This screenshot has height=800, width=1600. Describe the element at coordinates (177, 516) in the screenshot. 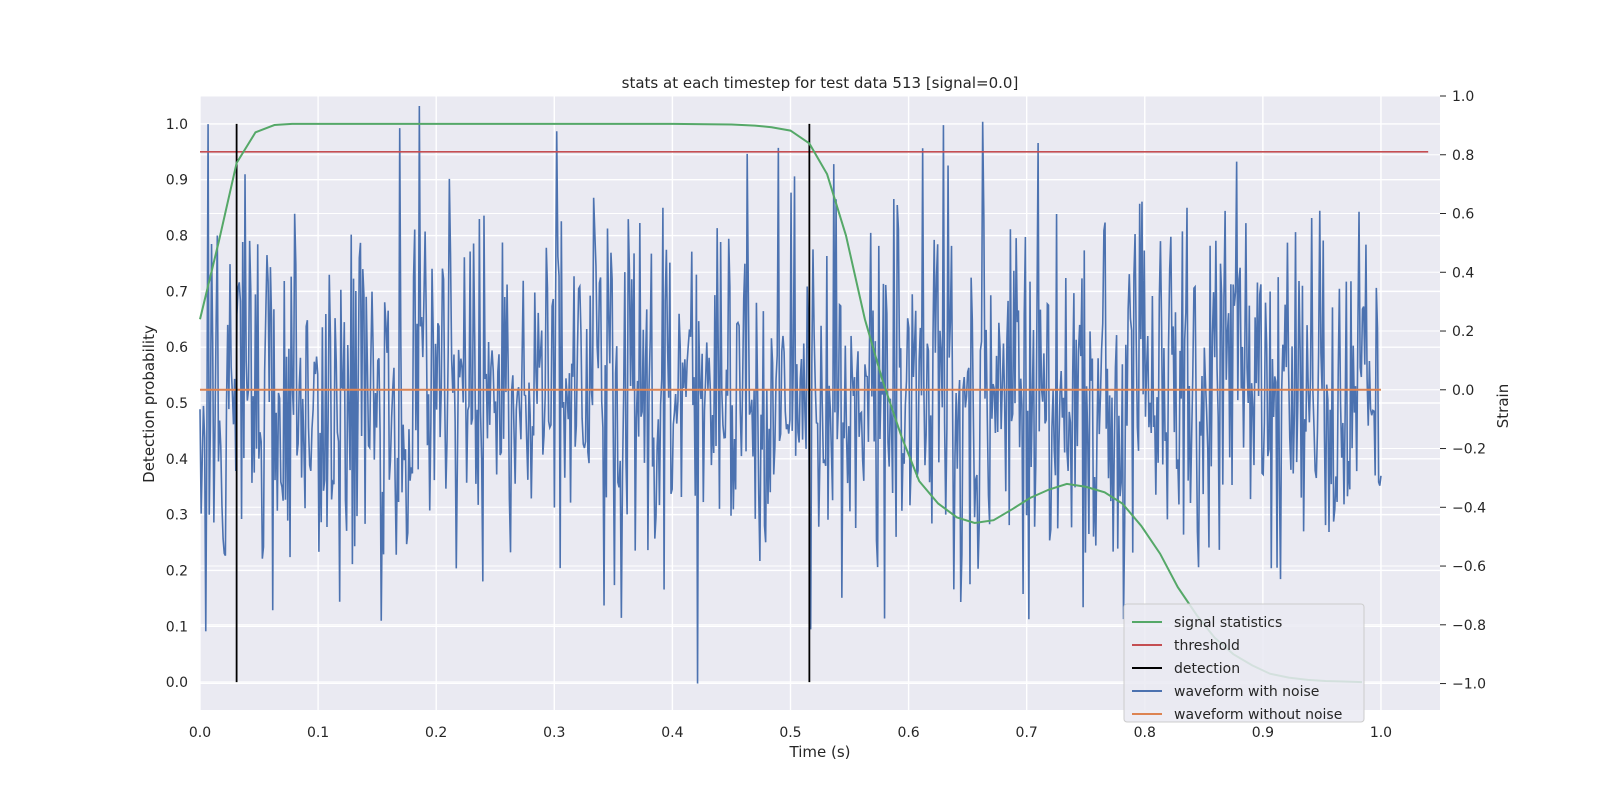

I see `y-tick-label: 0.3` at that location.